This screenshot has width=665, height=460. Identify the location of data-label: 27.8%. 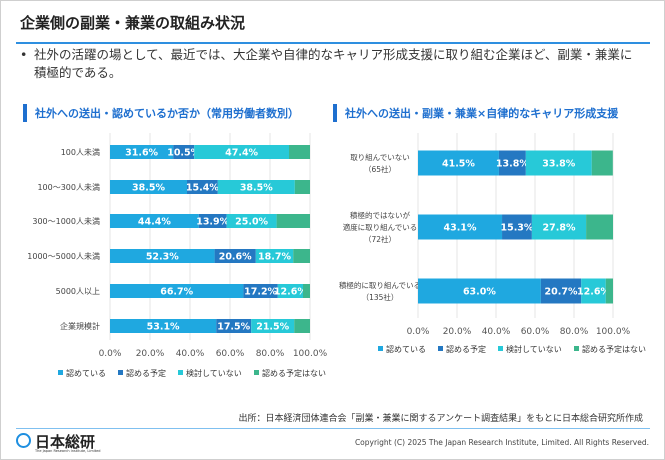
(559, 228).